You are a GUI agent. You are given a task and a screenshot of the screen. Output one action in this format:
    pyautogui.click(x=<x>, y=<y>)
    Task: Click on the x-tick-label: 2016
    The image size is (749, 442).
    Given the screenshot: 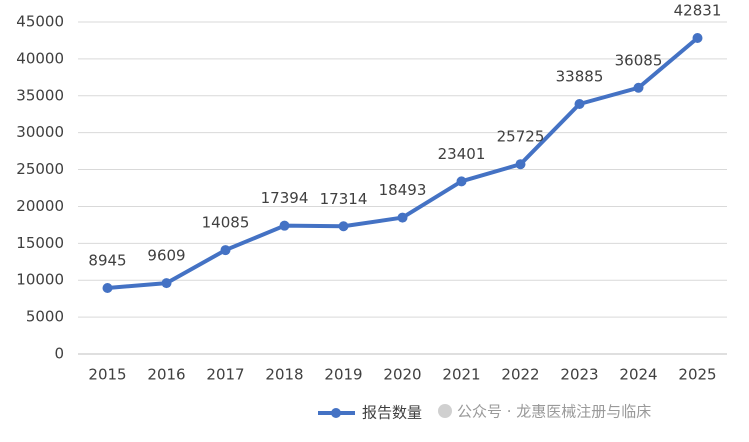 What is the action you would take?
    pyautogui.click(x=166, y=375)
    